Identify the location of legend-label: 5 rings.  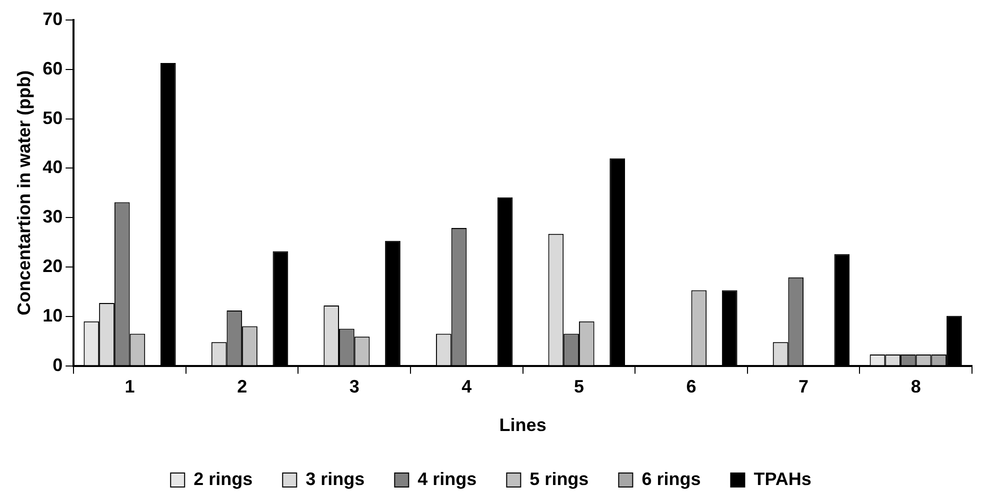
(559, 478).